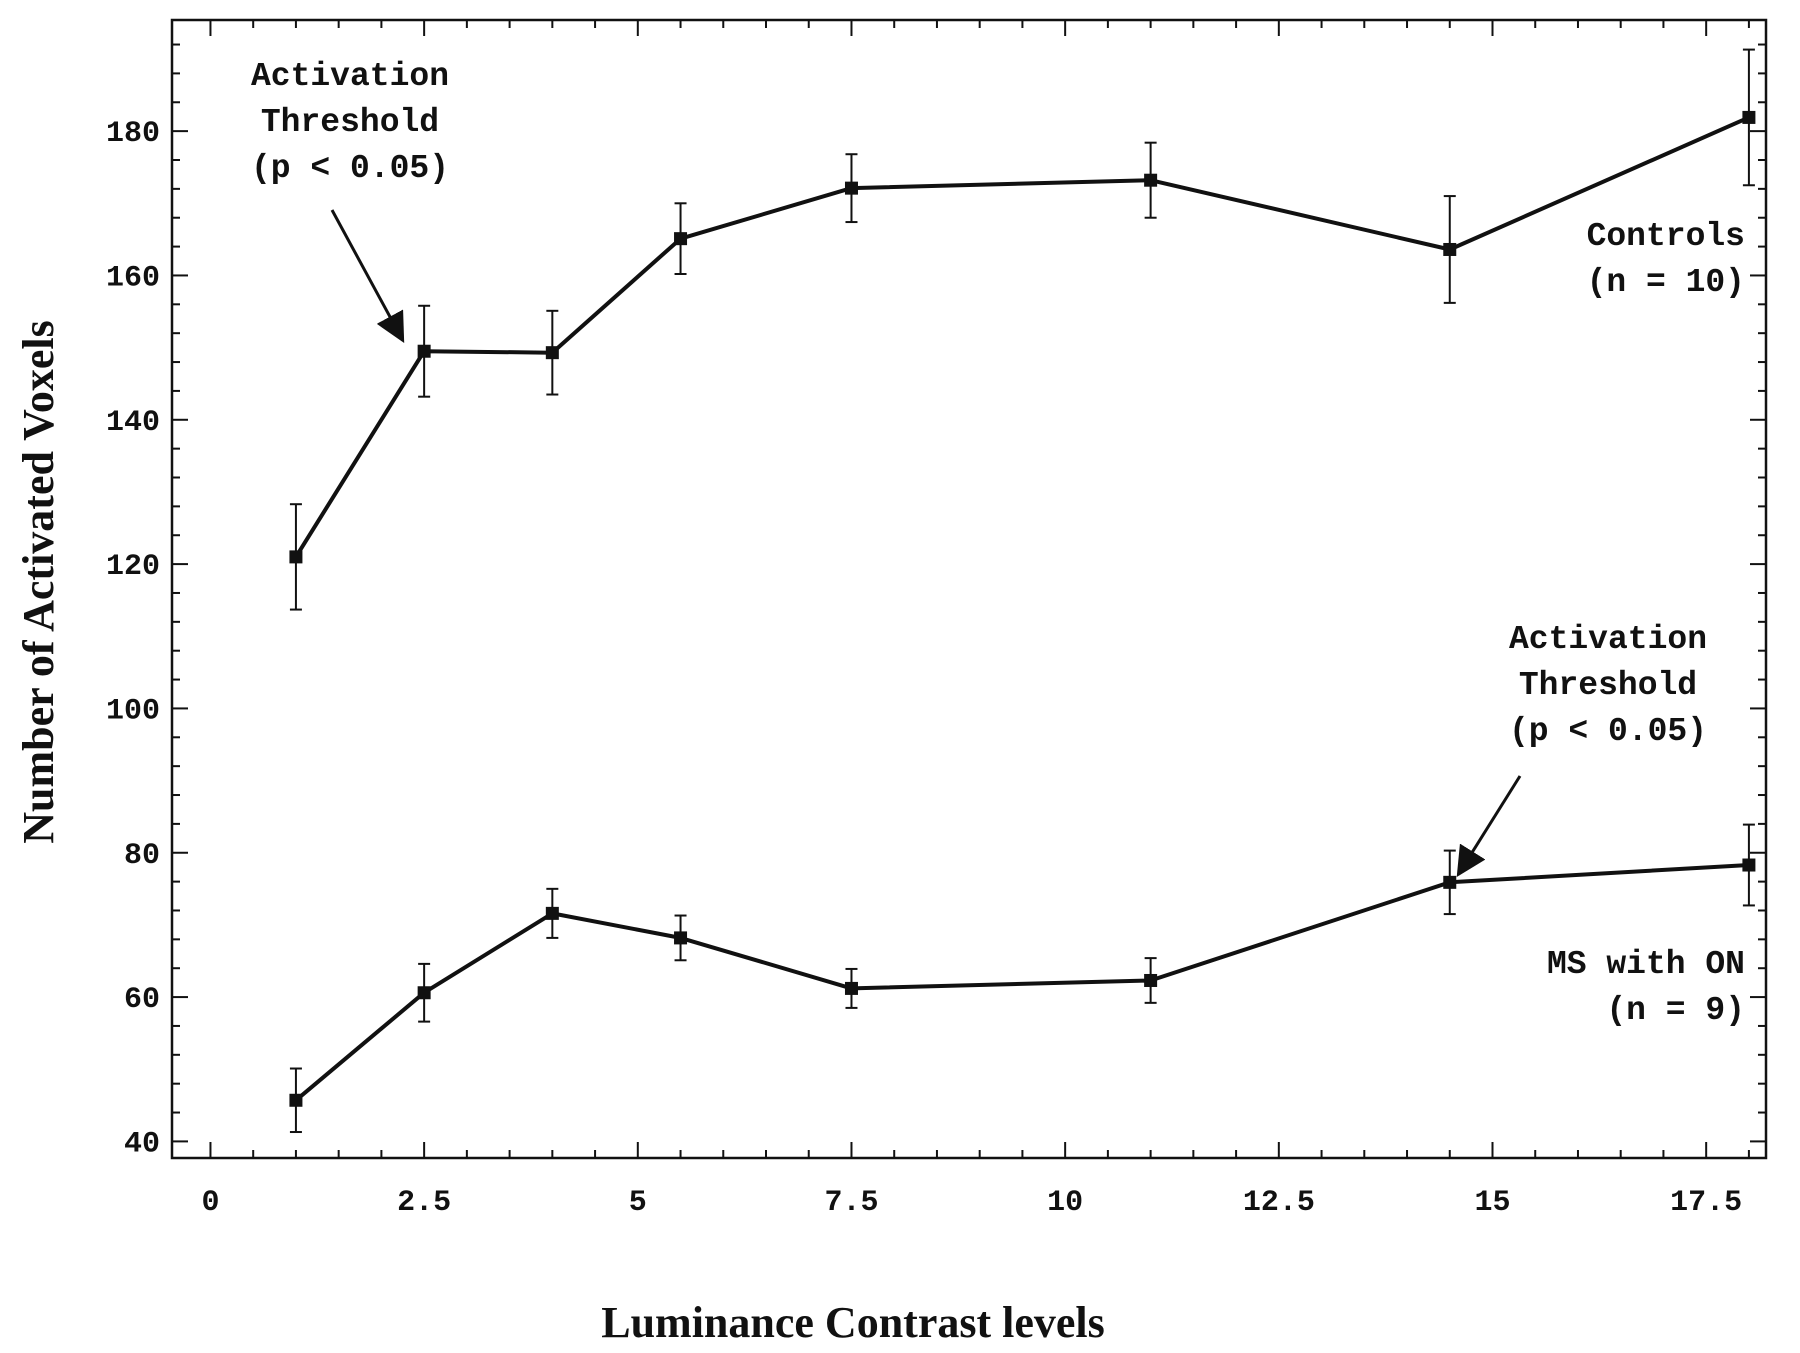  What do you see at coordinates (133, 134) in the screenshot?
I see `y-tick-label: 180` at bounding box center [133, 134].